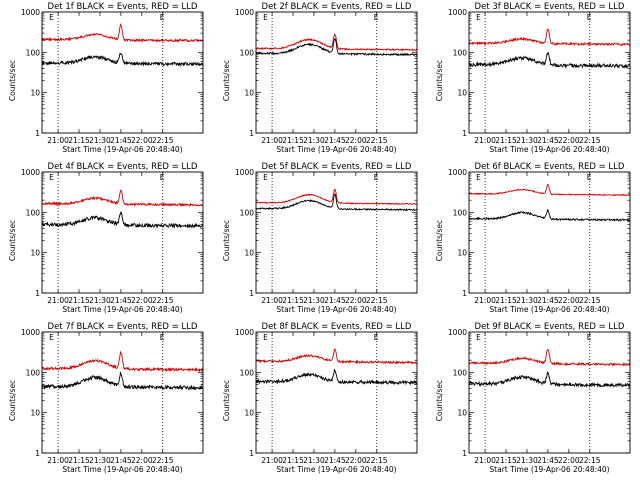  Describe the element at coordinates (337, 167) in the screenshot. I see `panel-title: Det 5f BLACK = Events, RED = LLD` at that location.